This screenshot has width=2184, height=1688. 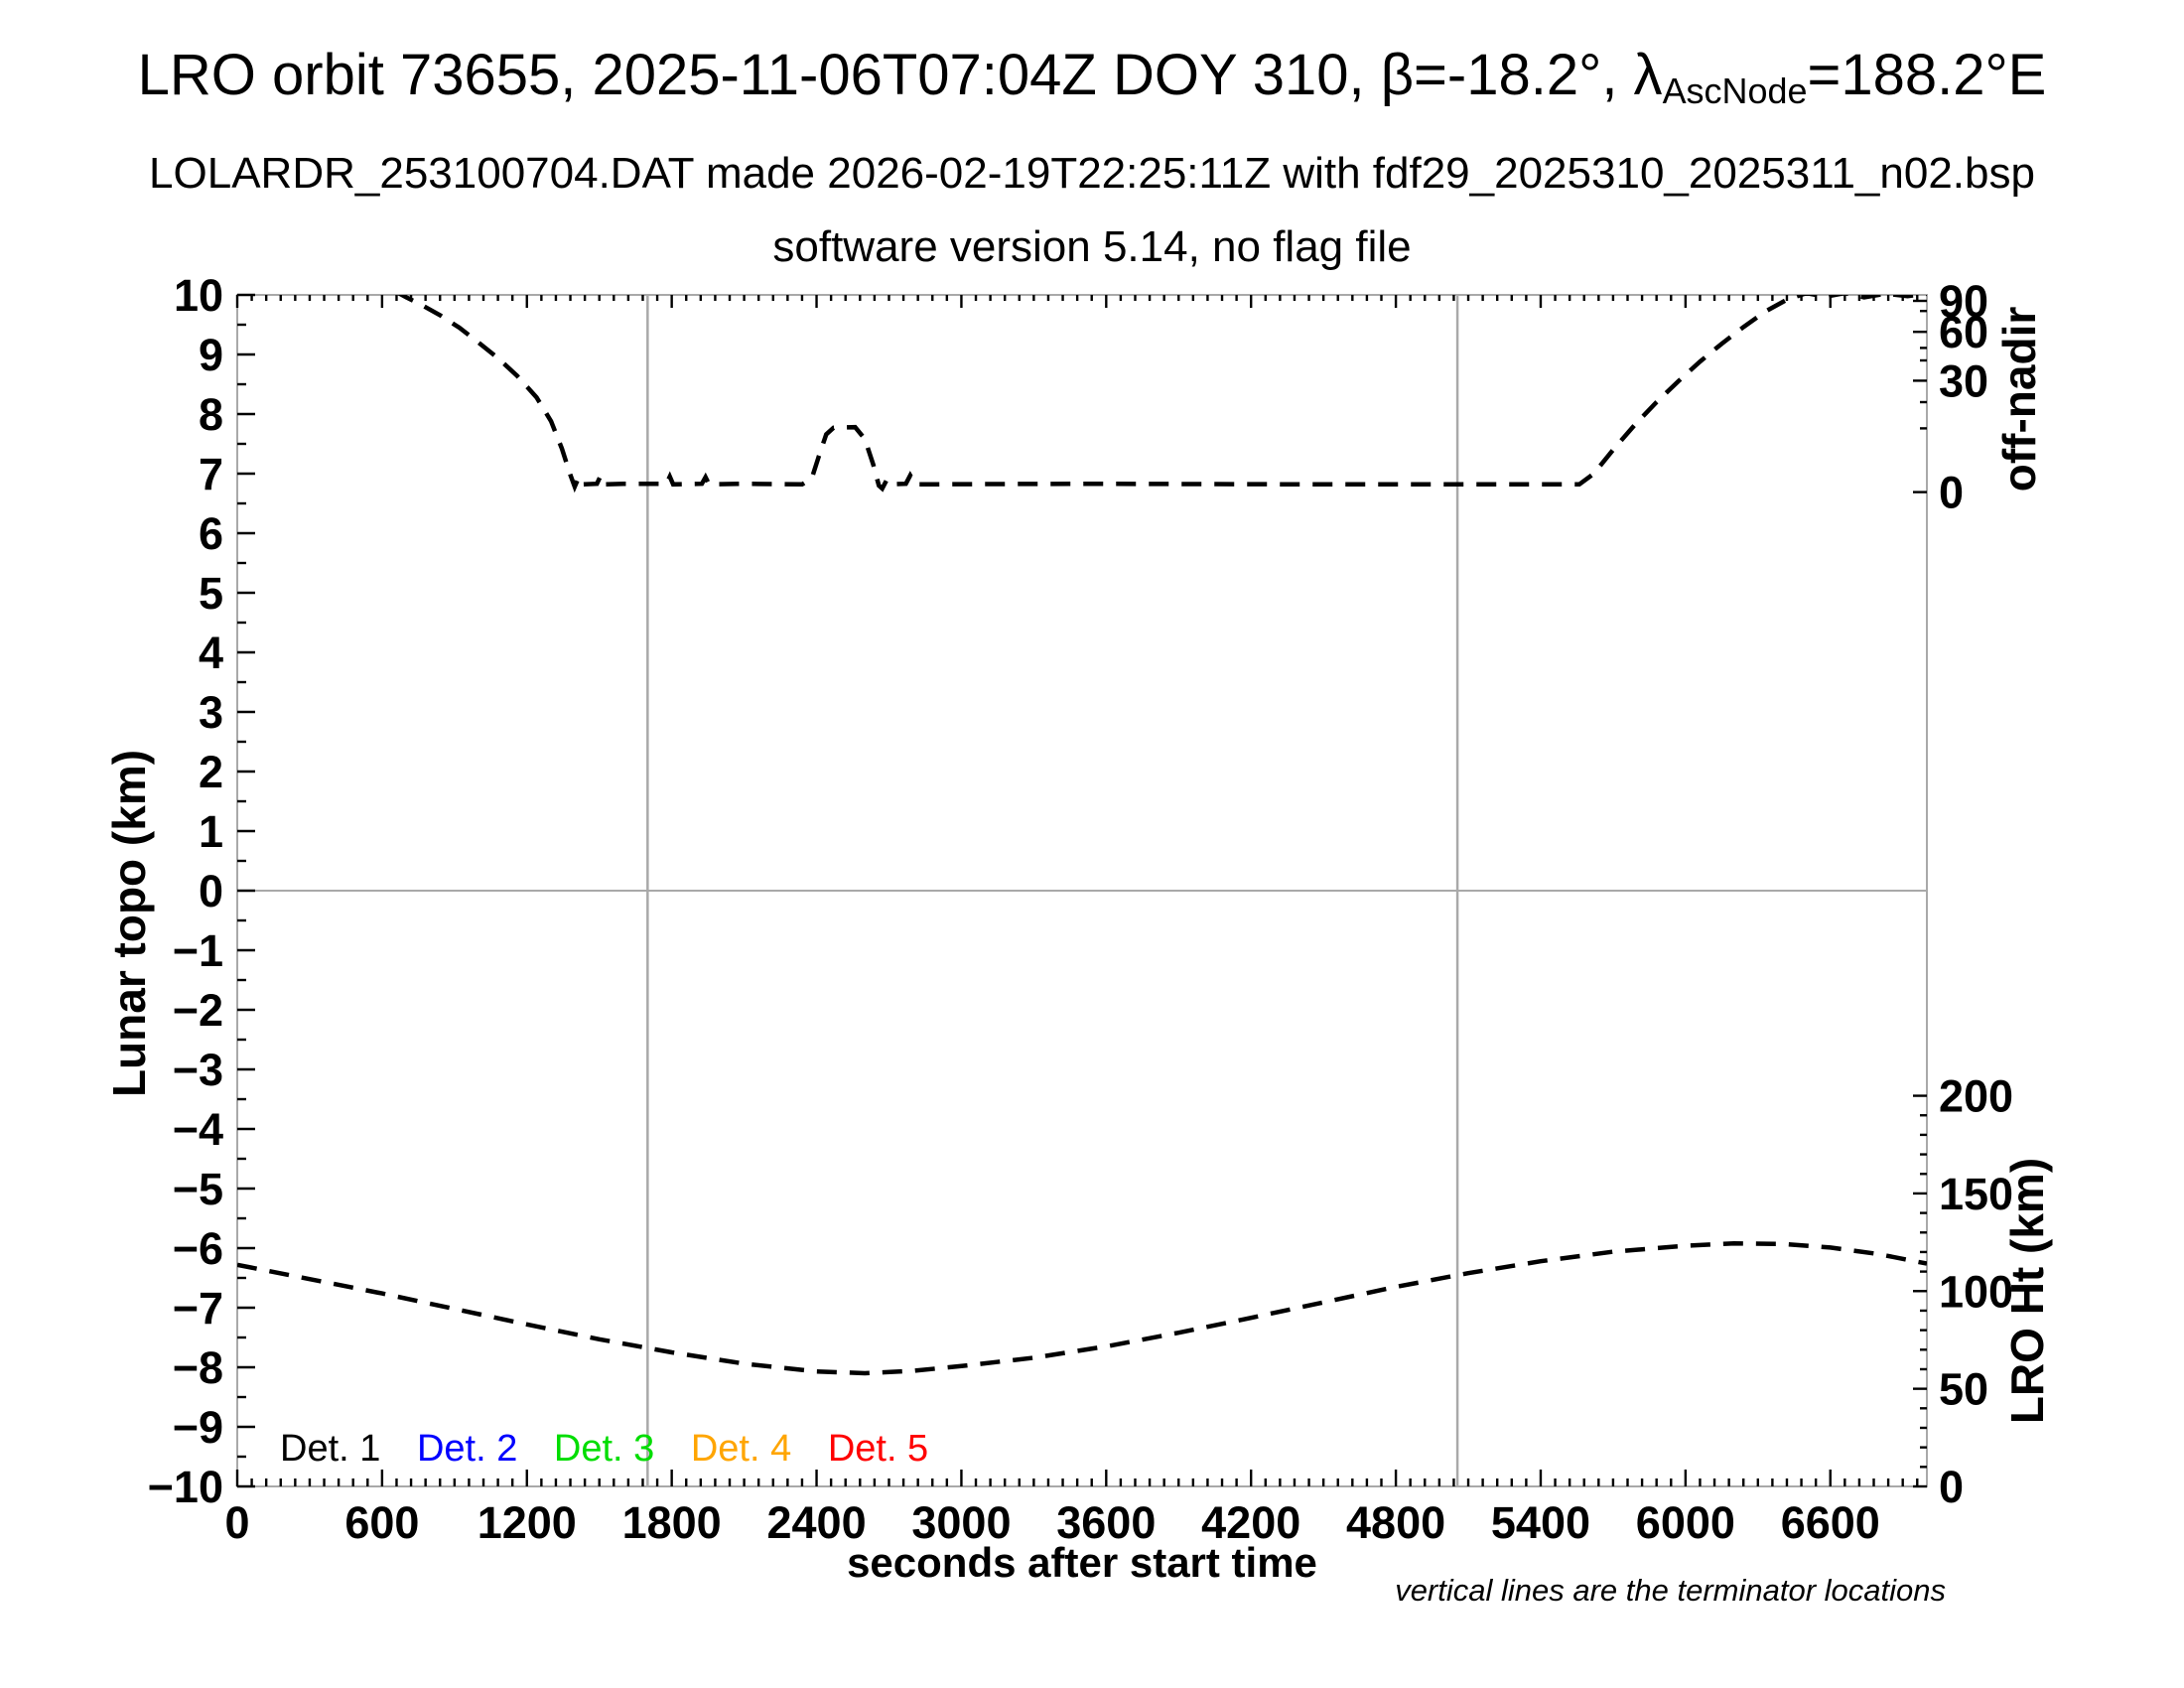 What do you see at coordinates (198, 1427) in the screenshot?
I see `svg-text: −9` at bounding box center [198, 1427].